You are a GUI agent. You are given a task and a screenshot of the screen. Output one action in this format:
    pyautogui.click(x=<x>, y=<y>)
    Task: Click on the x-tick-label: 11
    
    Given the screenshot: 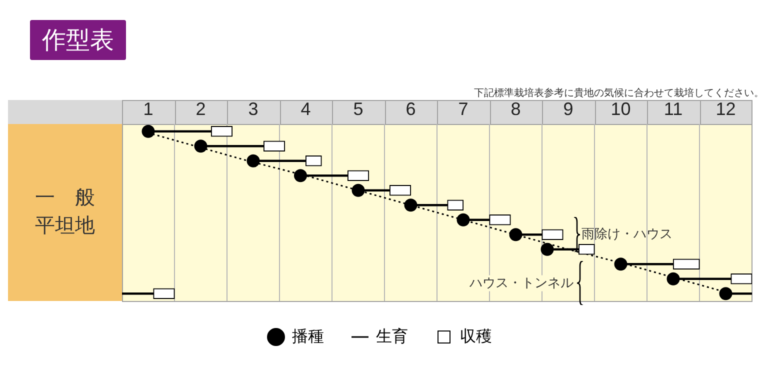 What is the action you would take?
    pyautogui.click(x=673, y=109)
    